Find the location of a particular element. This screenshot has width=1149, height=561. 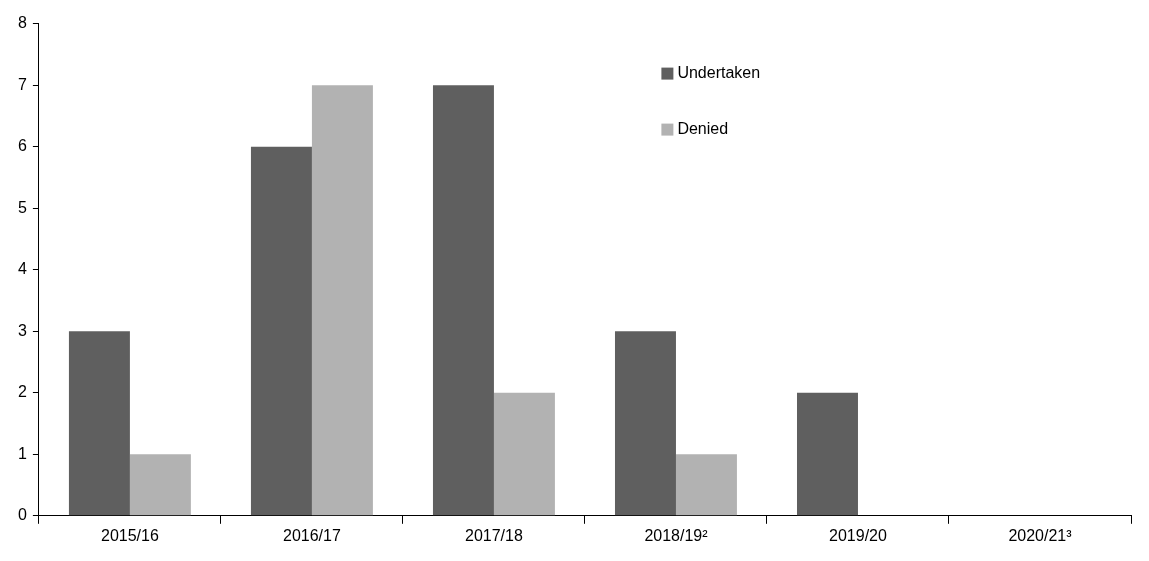

y-tick-label: 3 is located at coordinates (22, 330).